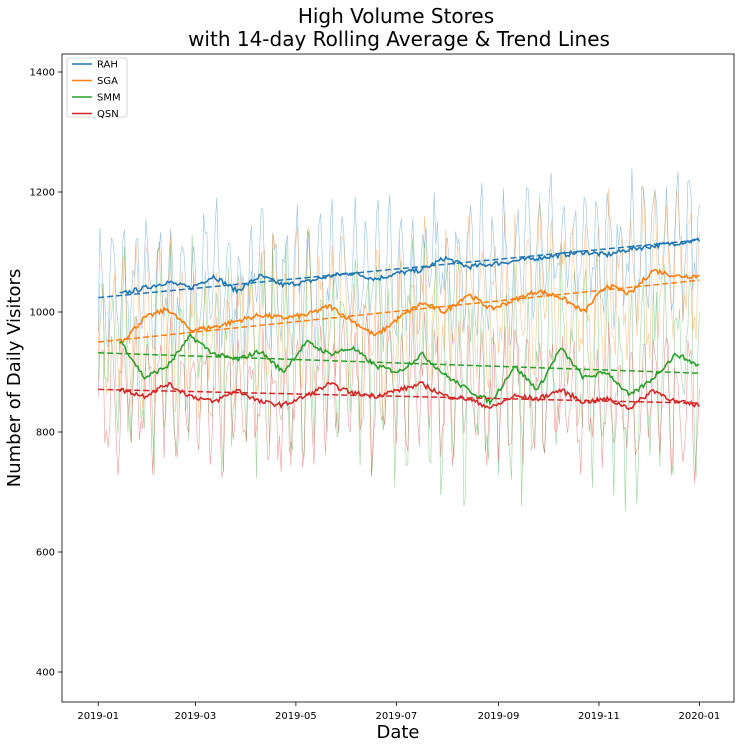  What do you see at coordinates (107, 81) in the screenshot?
I see `legend-label-sga: SGA` at bounding box center [107, 81].